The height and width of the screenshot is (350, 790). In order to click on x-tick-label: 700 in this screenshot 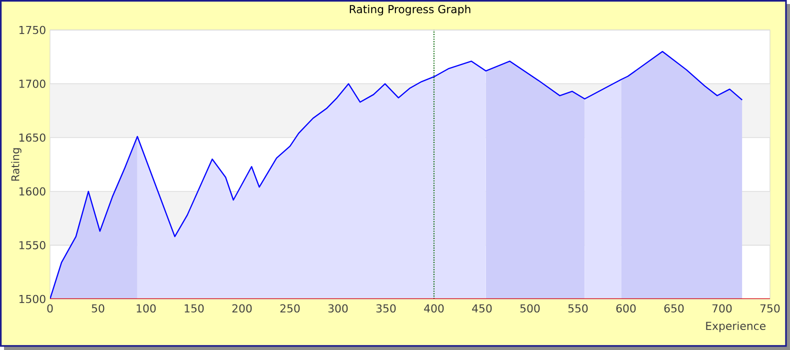, I will do `click(722, 308)`.